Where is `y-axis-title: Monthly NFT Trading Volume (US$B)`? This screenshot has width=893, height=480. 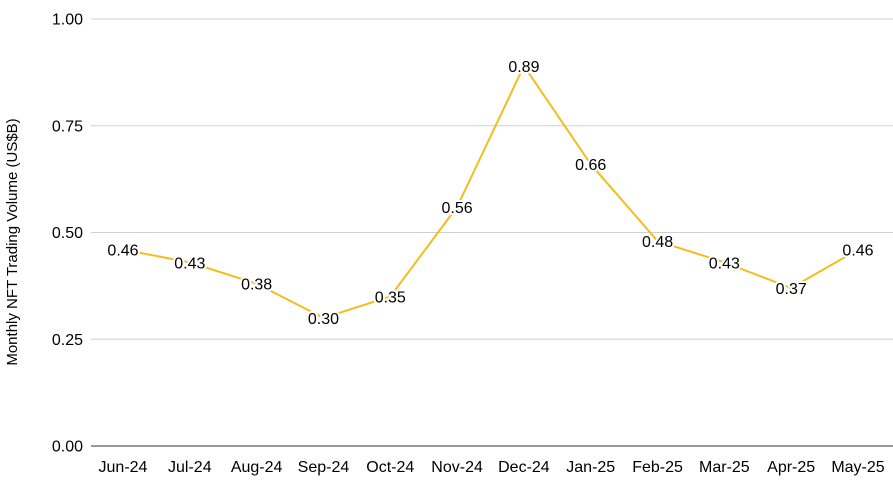
y-axis-title: Monthly NFT Trading Volume (US$B) is located at coordinates (12, 241).